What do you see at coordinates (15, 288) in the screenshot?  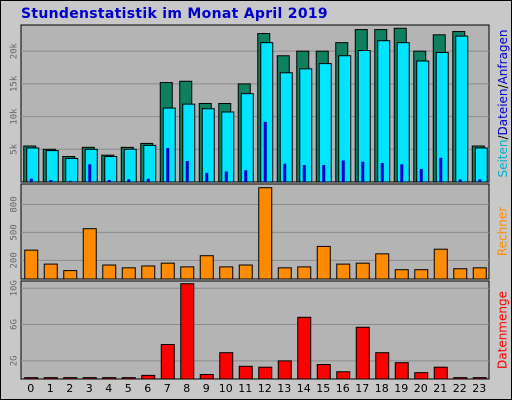 I see `ytick-label-bottom: 10G` at bounding box center [15, 288].